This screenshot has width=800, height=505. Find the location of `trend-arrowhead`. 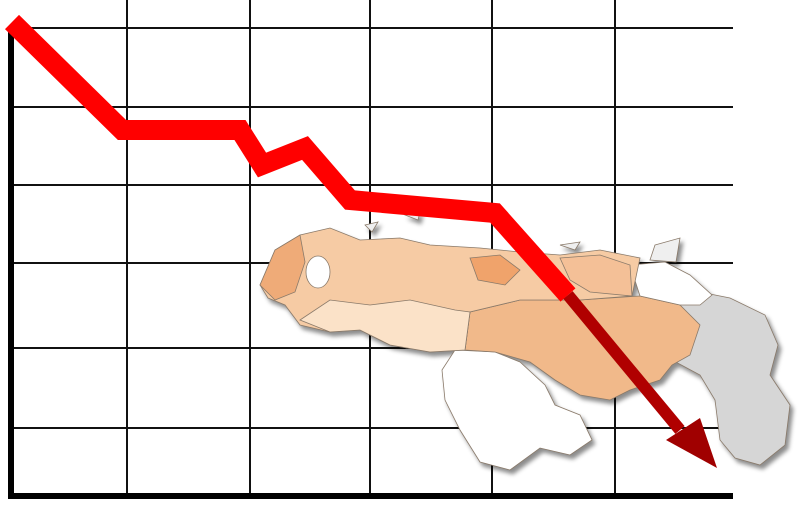

trend-arrowhead is located at coordinates (691, 443).